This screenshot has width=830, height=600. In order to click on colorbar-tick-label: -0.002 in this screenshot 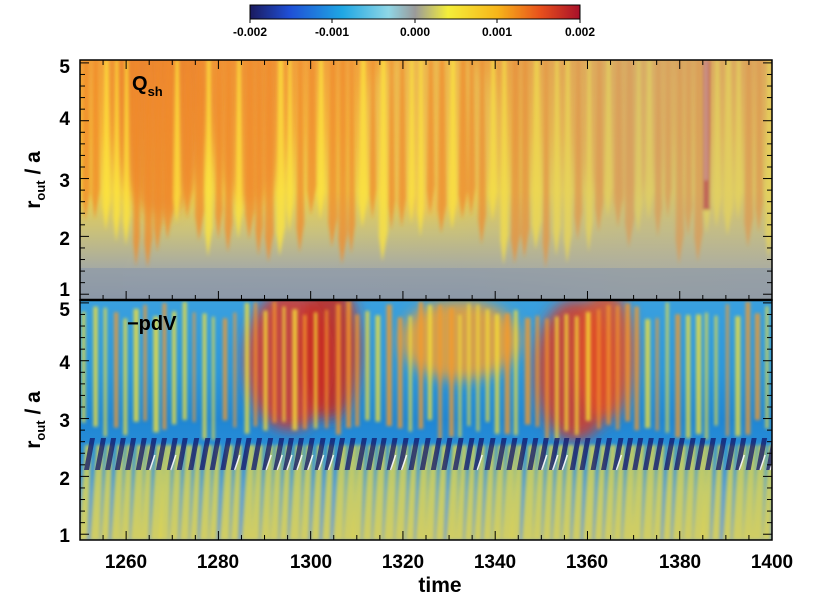, I will do `click(250, 32)`.